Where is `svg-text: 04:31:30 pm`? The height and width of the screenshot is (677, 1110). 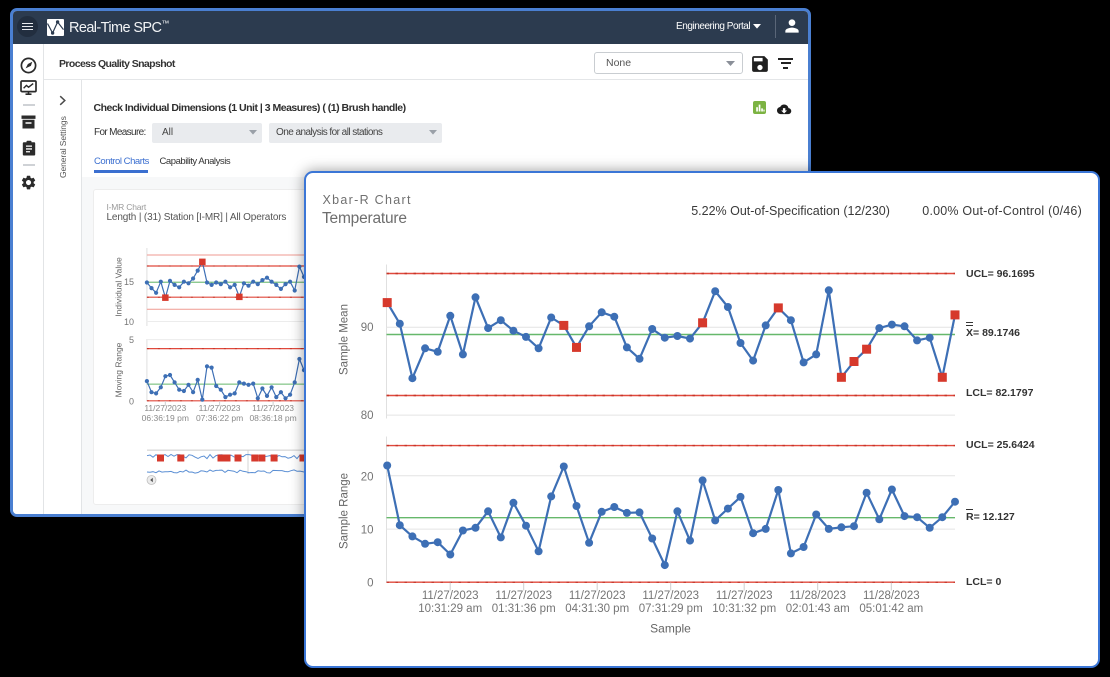
svg-text: 04:31:30 pm is located at coordinates (597, 609).